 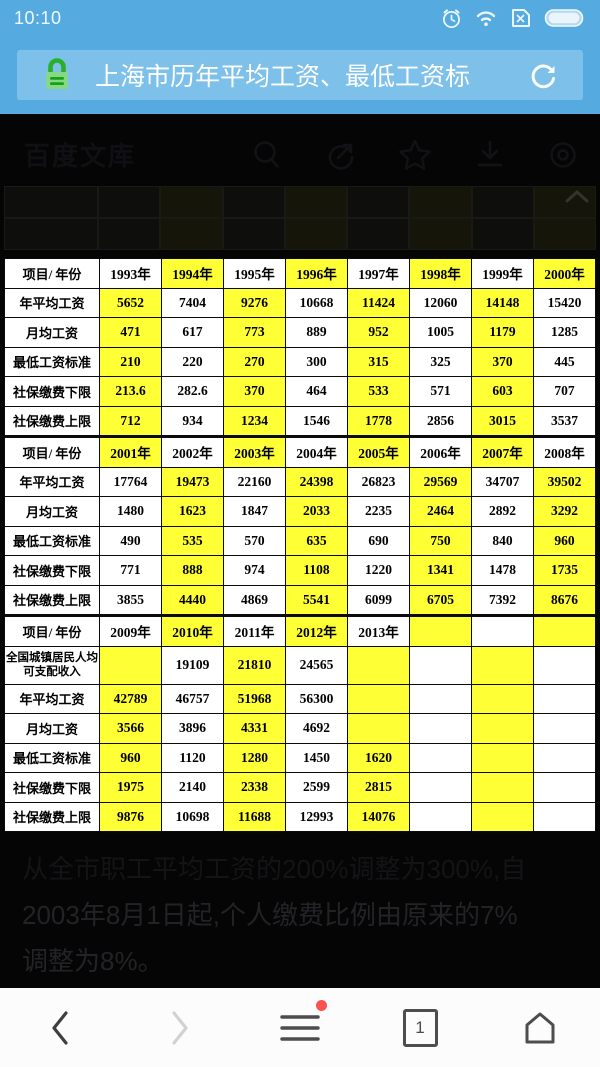 I want to click on status-bar: 10:10, so click(x=300, y=18).